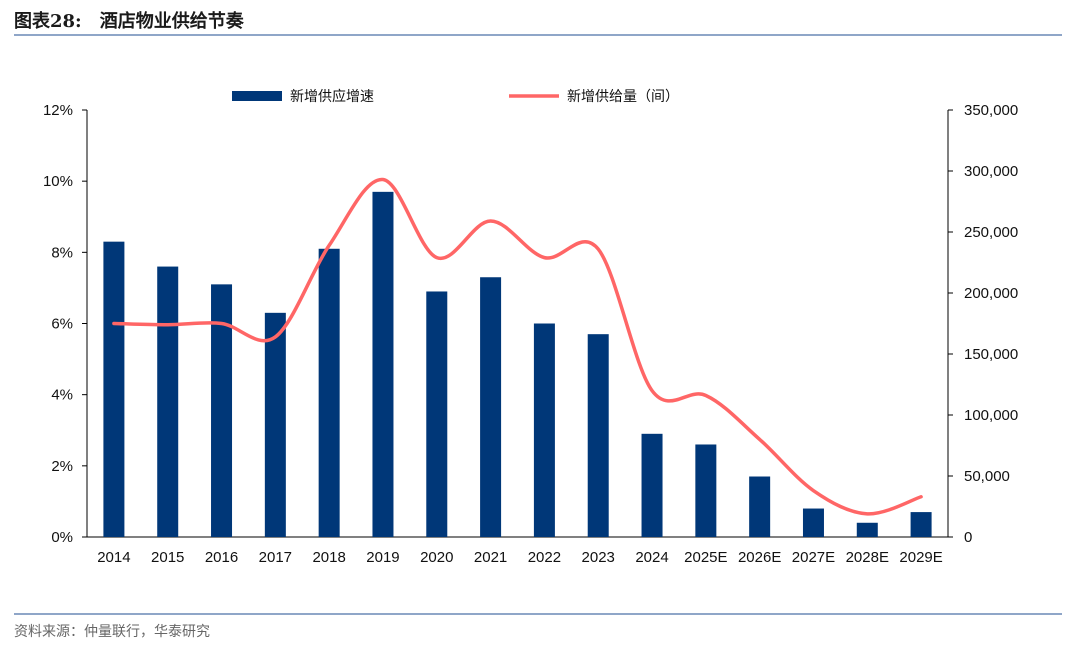  I want to click on right-tick-label: 50,000, so click(987, 476).